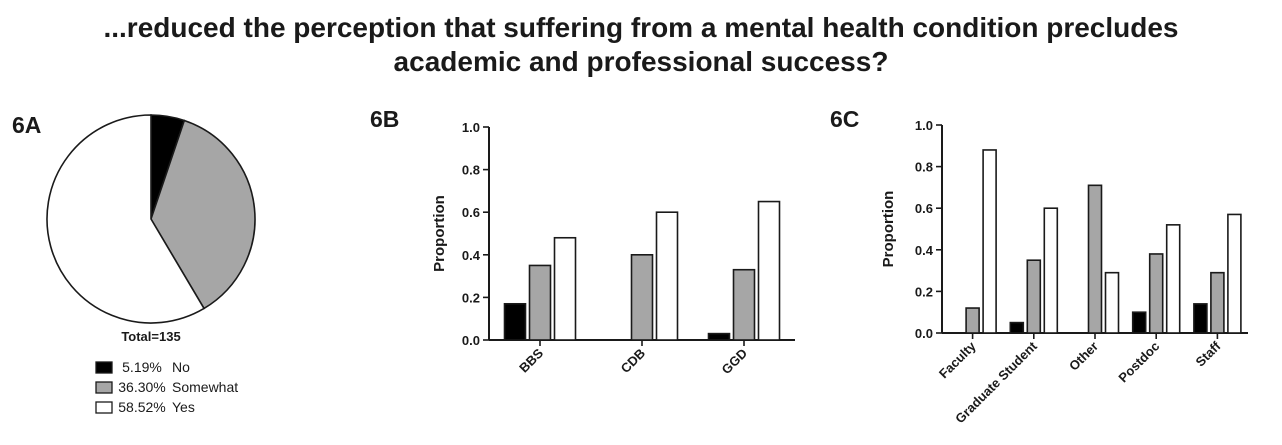 The image size is (1282, 445). I want to click on legend-label-somewhat: Somewhat, so click(205, 387).